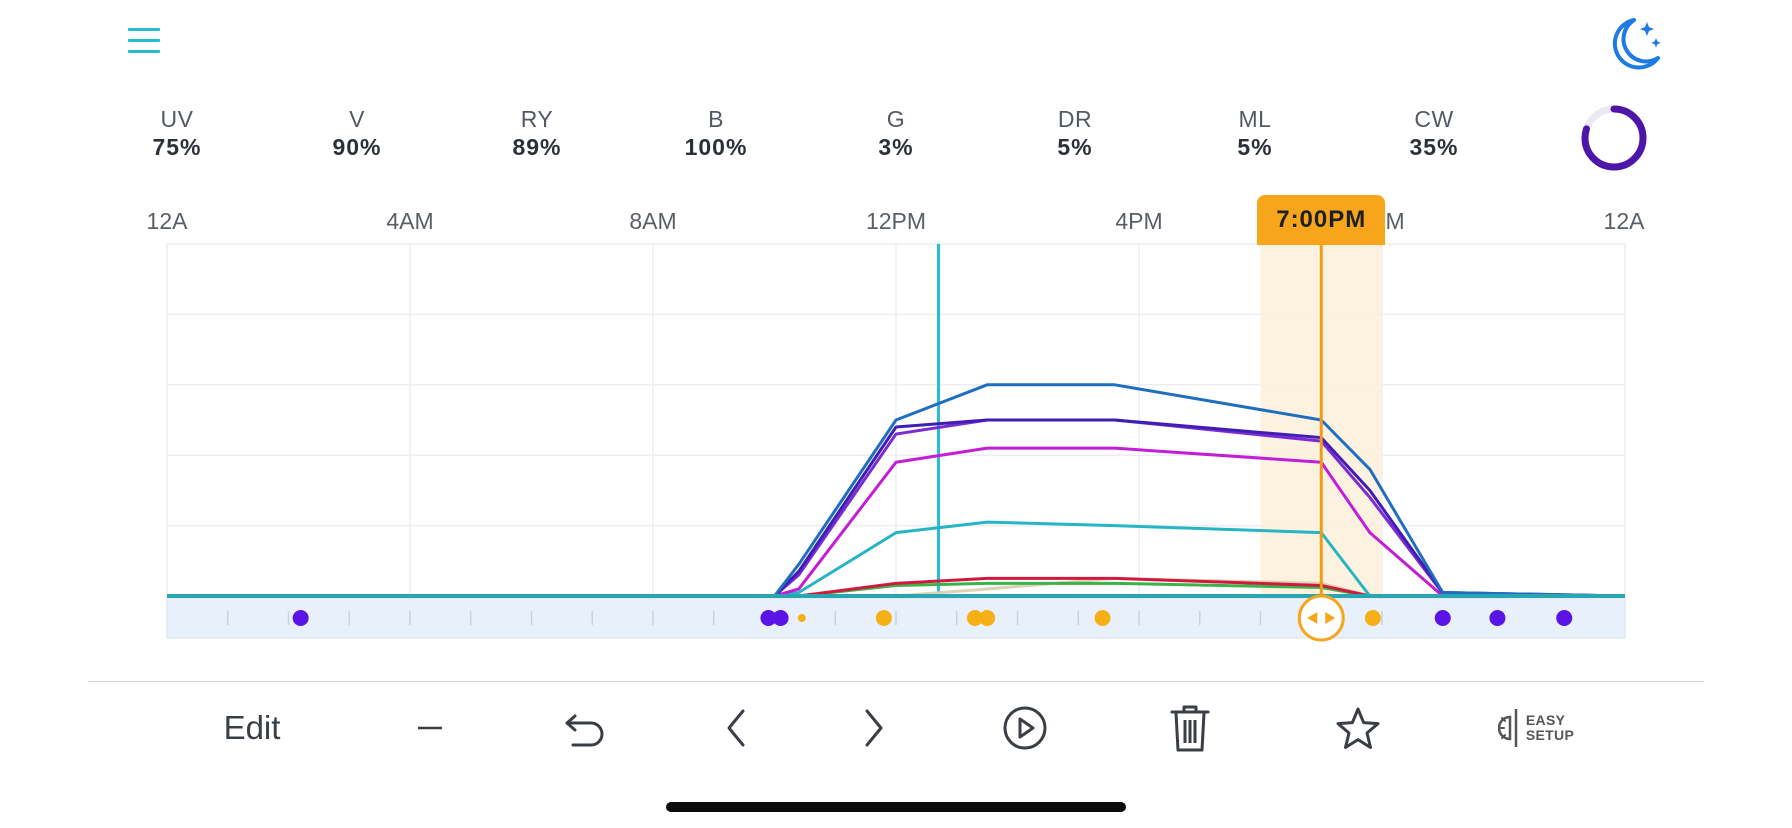  What do you see at coordinates (1434, 119) in the screenshot?
I see `channel-label: CW` at bounding box center [1434, 119].